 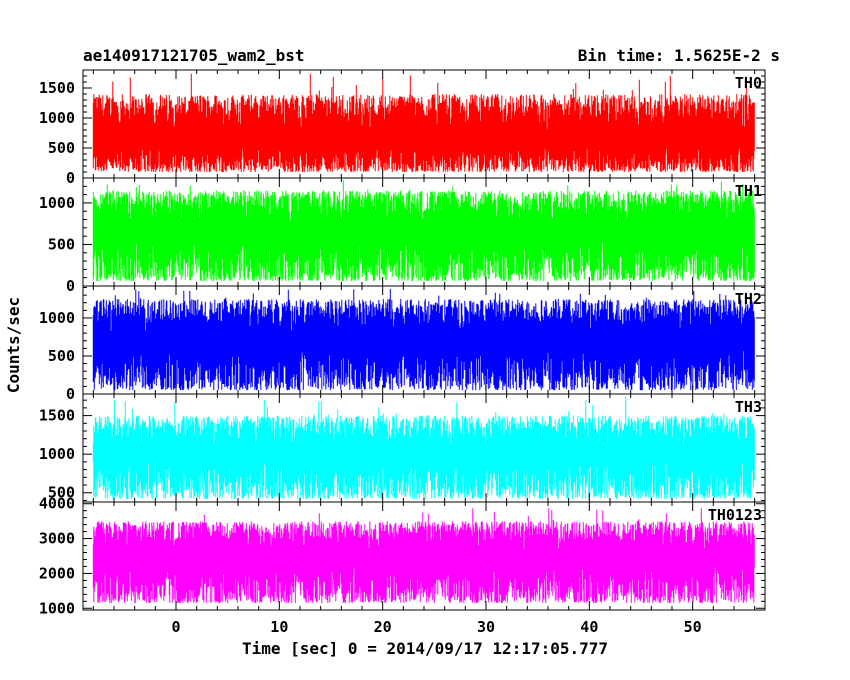 I want to click on panel-th2: 0 500 1000 TH2, so click(x=402, y=344).